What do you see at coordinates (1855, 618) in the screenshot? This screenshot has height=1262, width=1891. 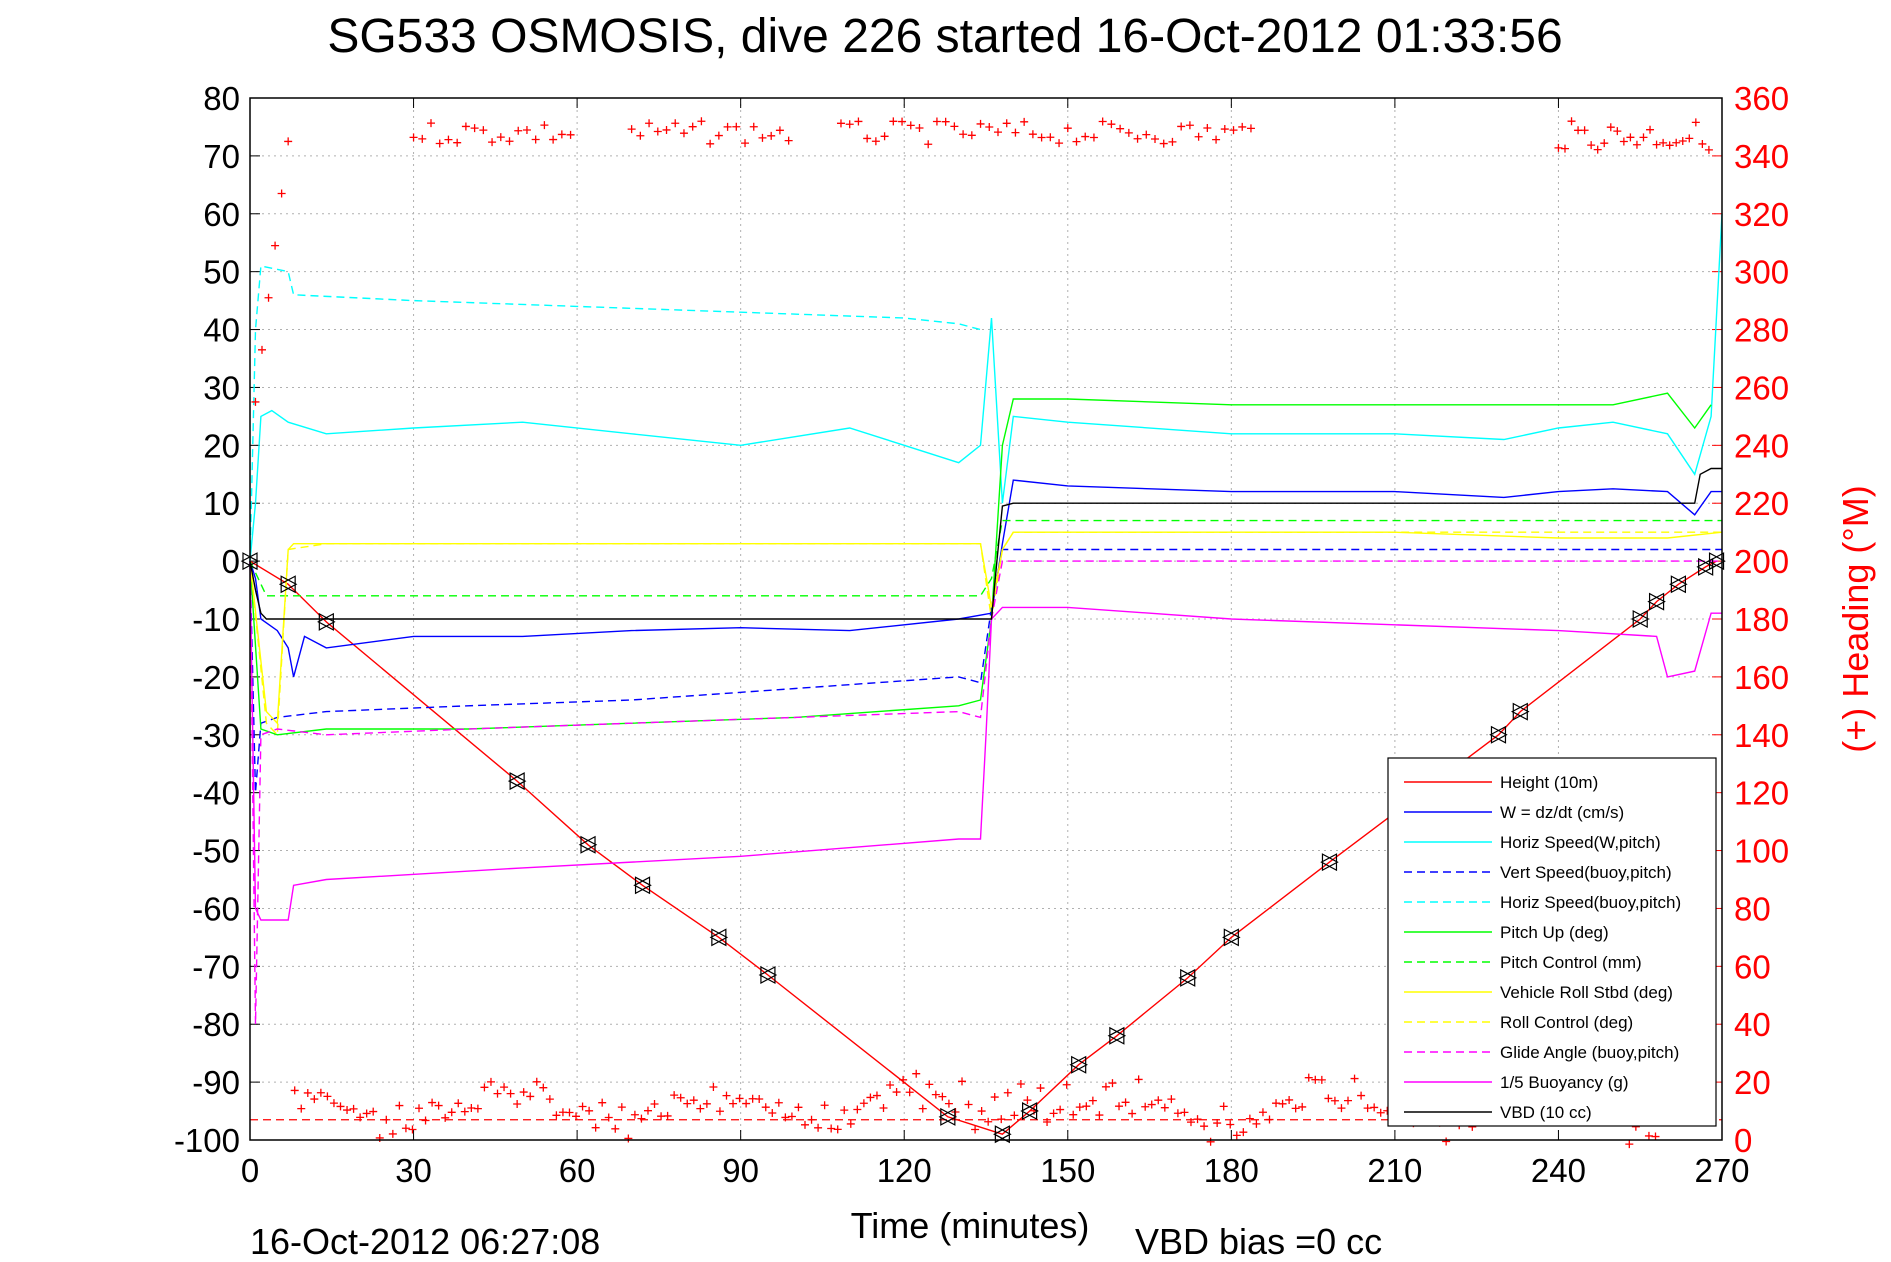 I see `y2-axis-label: (+) Heading (°M)` at bounding box center [1855, 618].